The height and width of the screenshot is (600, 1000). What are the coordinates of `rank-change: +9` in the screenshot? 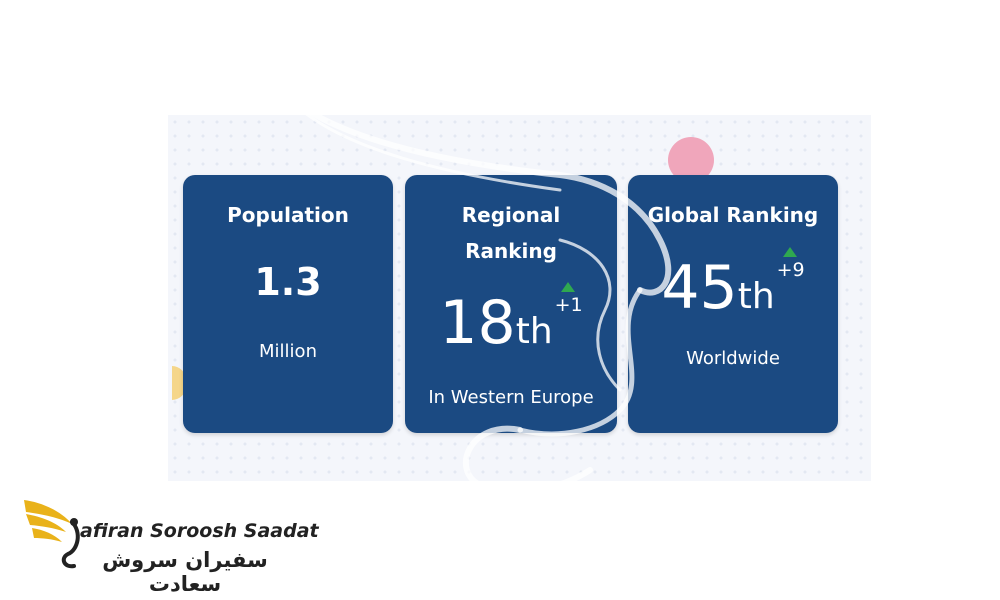 It's located at (790, 264).